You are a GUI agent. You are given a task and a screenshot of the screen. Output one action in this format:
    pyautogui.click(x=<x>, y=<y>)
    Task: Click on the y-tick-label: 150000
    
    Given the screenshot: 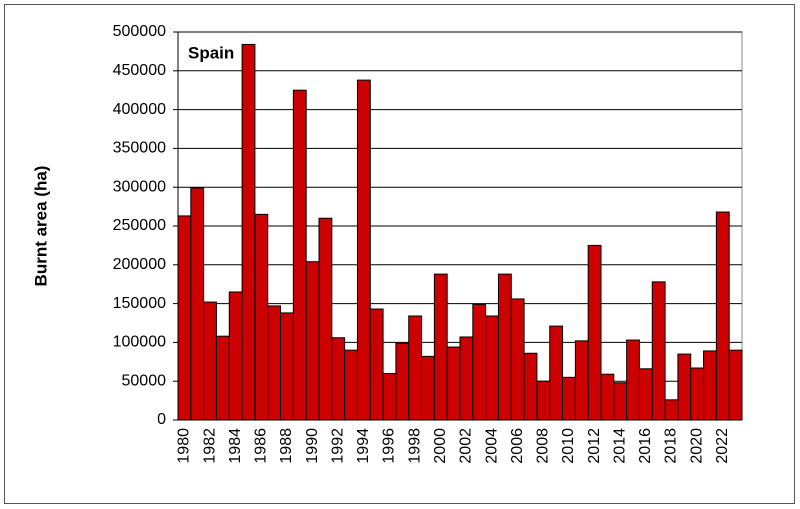 What is the action you would take?
    pyautogui.click(x=139, y=303)
    